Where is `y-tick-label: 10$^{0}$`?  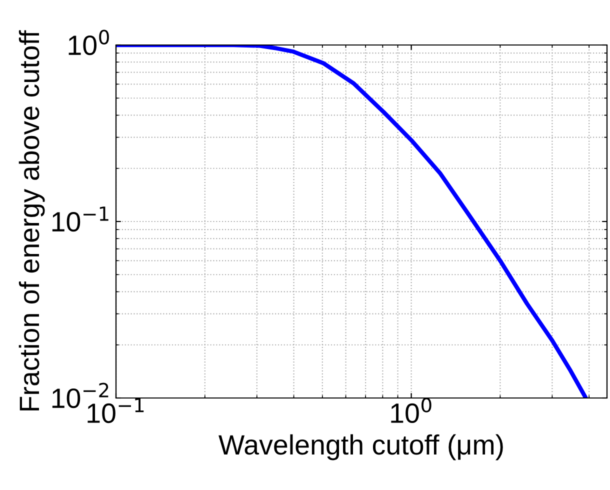
y-tick-label: 10$^{0}$ is located at coordinates (88, 43).